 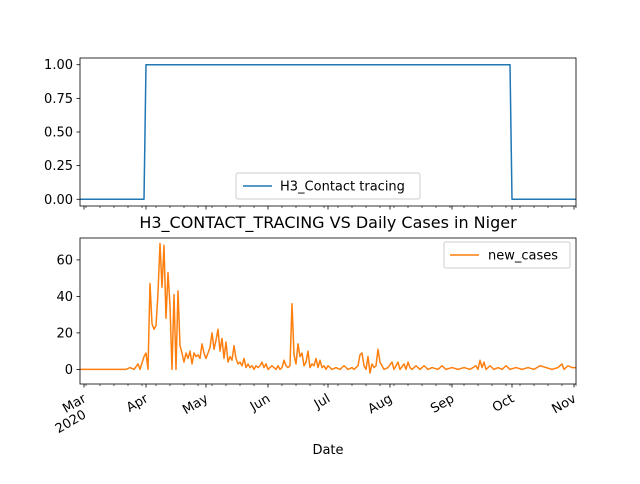 I want to click on y-tick-label: 0, so click(x=69, y=370).